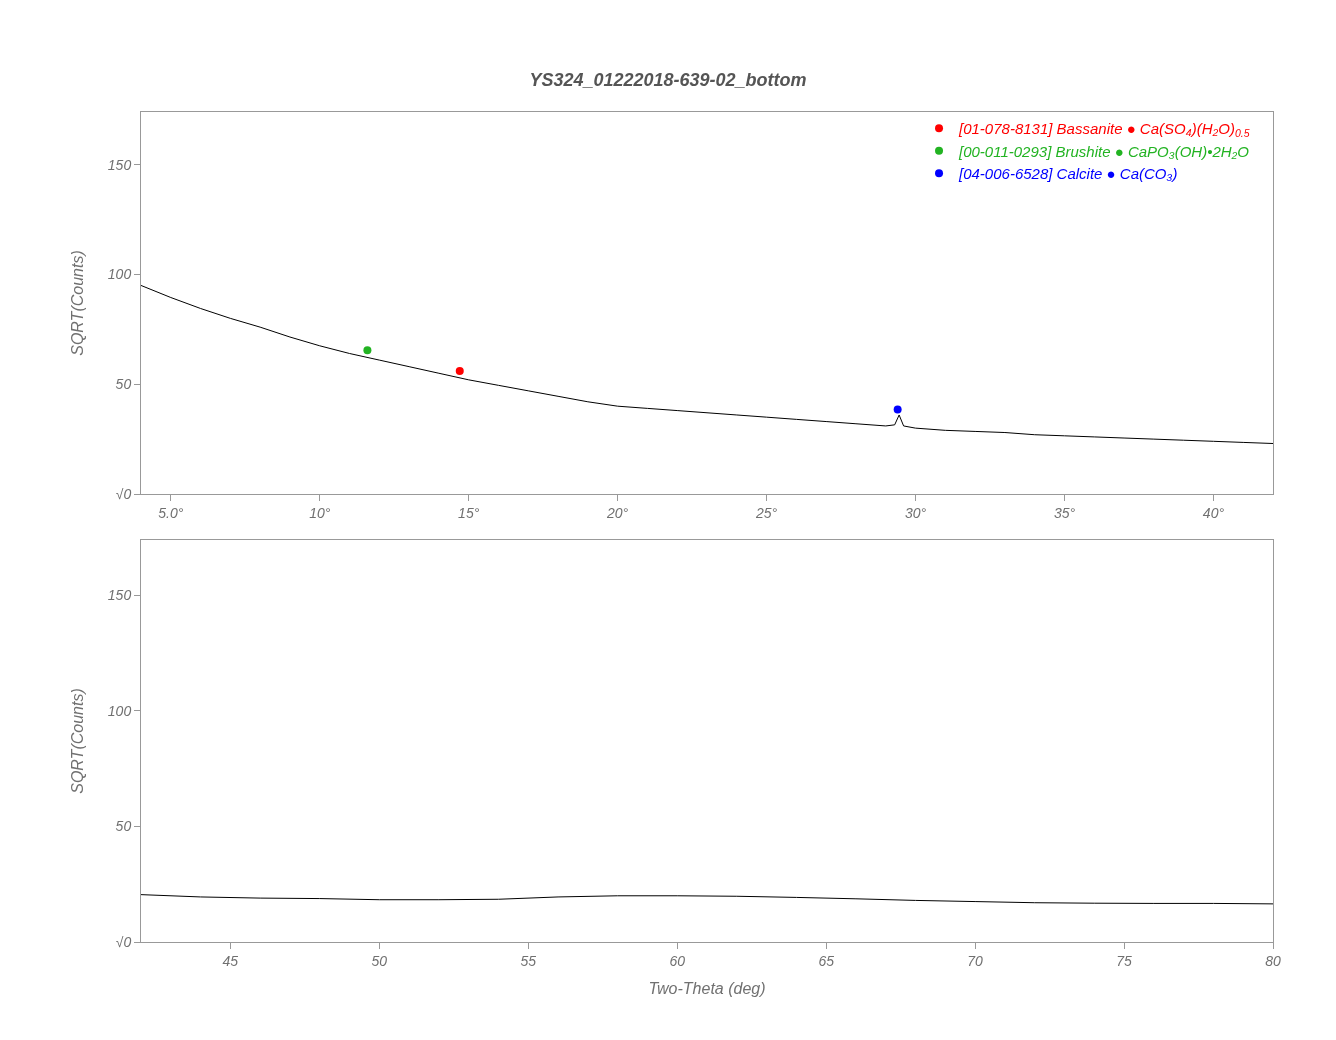 This screenshot has width=1336, height=1040. What do you see at coordinates (1068, 174) in the screenshot?
I see `legend-label: [04-006-6528] Calcite ● Ca(CO₃)` at bounding box center [1068, 174].